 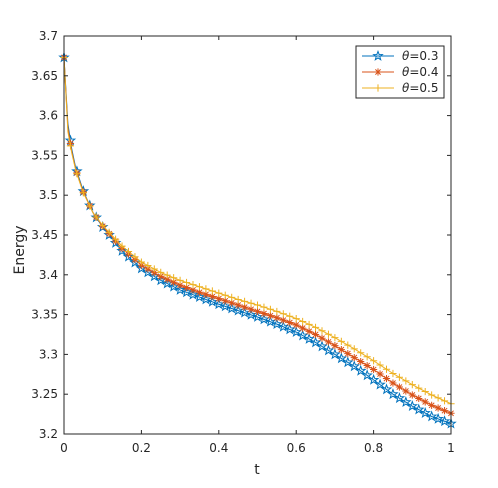 I want to click on y-tick-label: 3.4, so click(x=48, y=275).